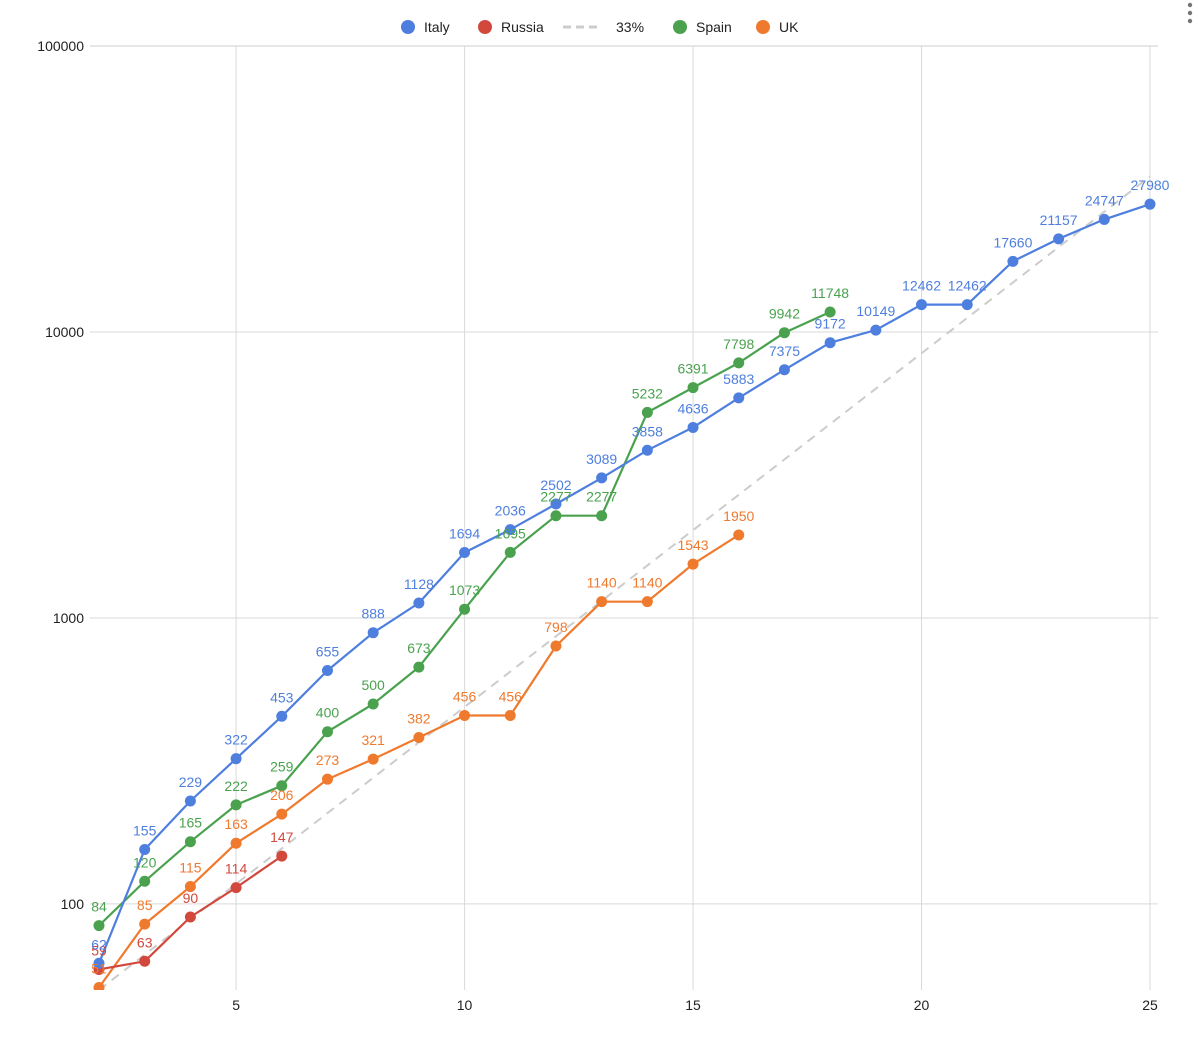 The image size is (1200, 1045). Describe the element at coordinates (373, 685) in the screenshot. I see `data-label-spain: 500` at that location.